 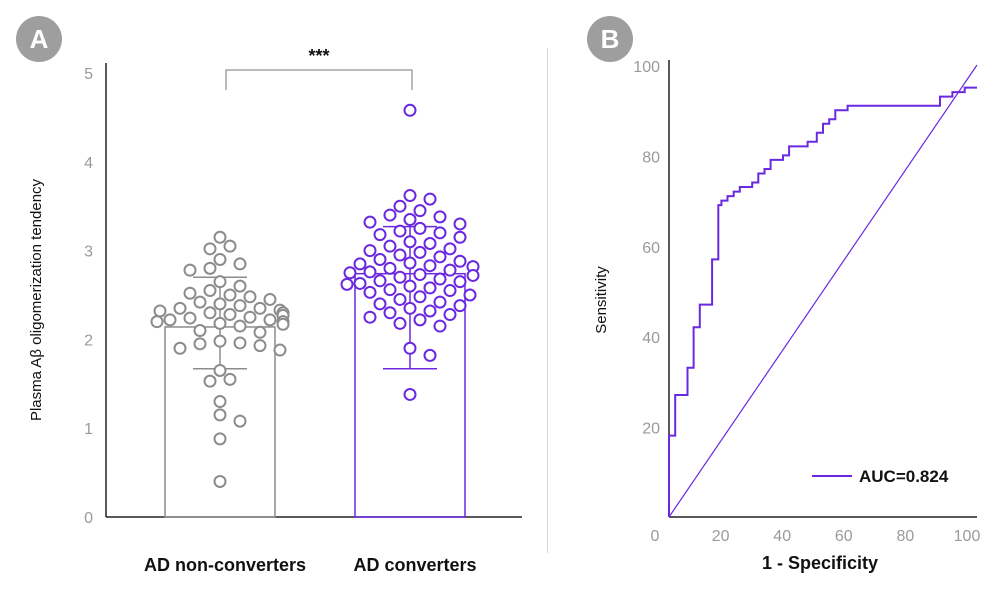 What do you see at coordinates (88, 252) in the screenshot?
I see `y-tick-label: 3` at bounding box center [88, 252].